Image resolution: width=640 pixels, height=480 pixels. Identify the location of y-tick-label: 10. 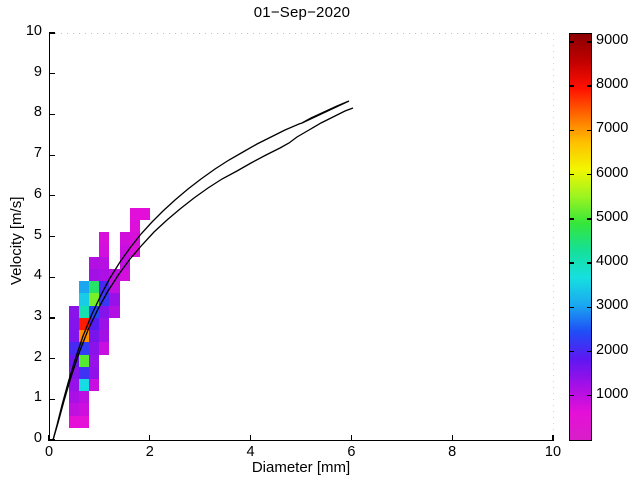
(33, 31).